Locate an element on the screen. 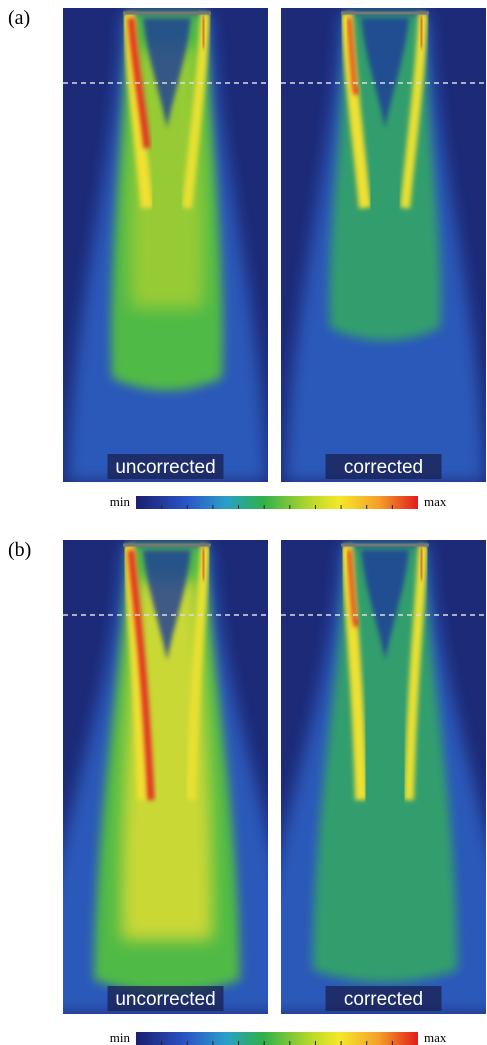 Image resolution: width=487 pixels, height=1045 pixels. plume-core is located at coordinates (167, 178).